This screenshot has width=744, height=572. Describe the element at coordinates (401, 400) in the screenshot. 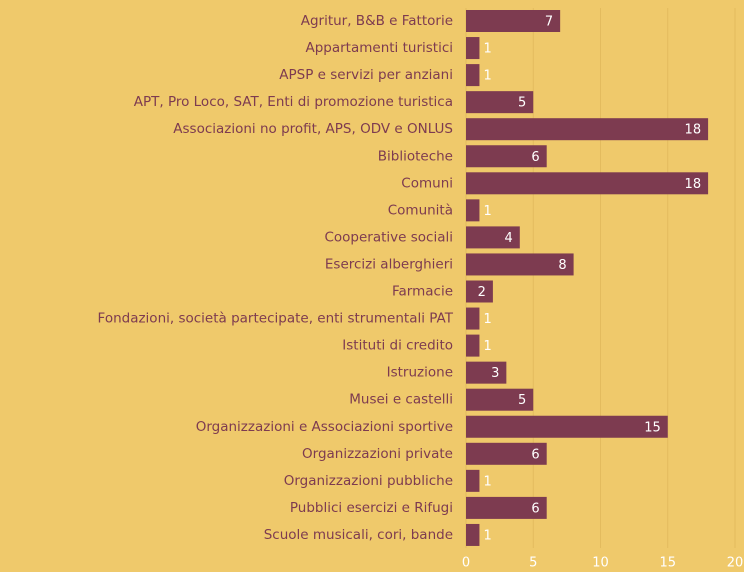

I see `category-label: Musei e castelli` at that location.